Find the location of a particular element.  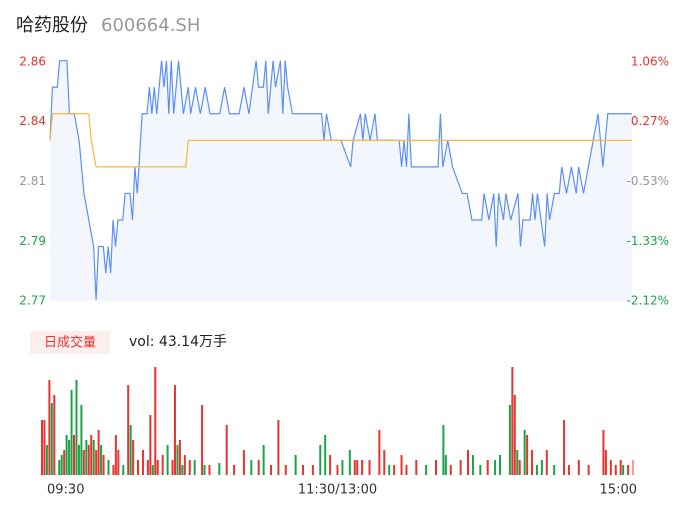

stock-code: 600664.SH is located at coordinates (150, 25).